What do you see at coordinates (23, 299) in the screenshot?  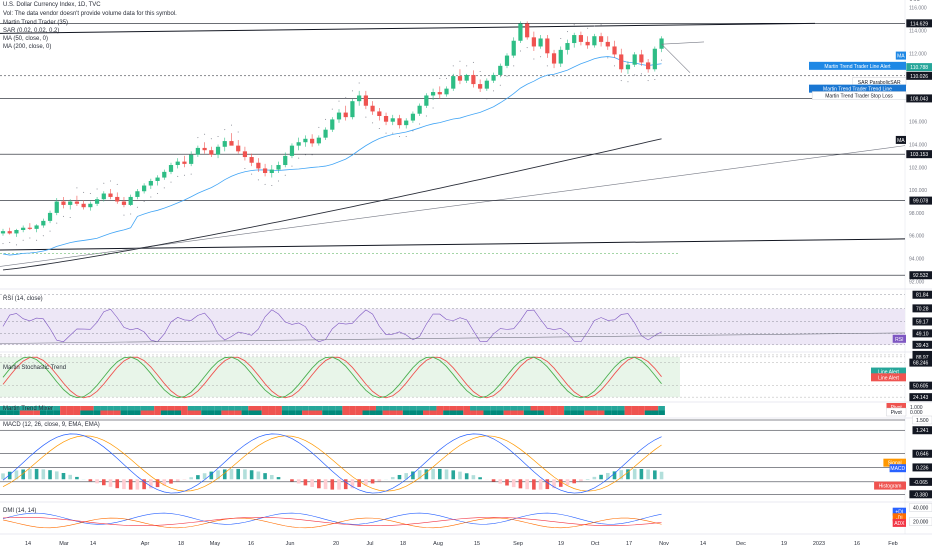 I see `pane-title-rsi: RSI (14, close)` at bounding box center [23, 299].